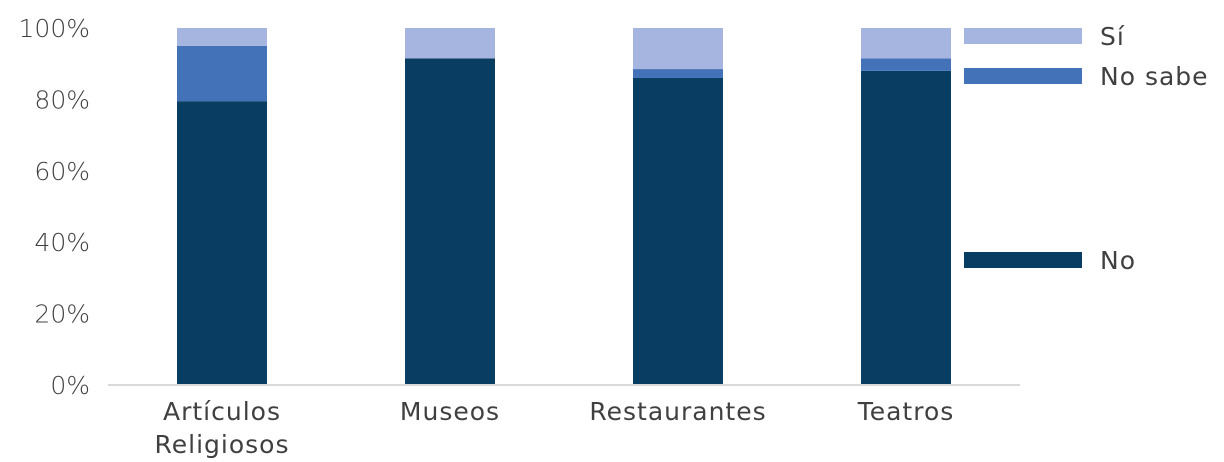 The height and width of the screenshot is (462, 1224). What do you see at coordinates (62, 99) in the screenshot?
I see `y-tick-label: 80%` at bounding box center [62, 99].